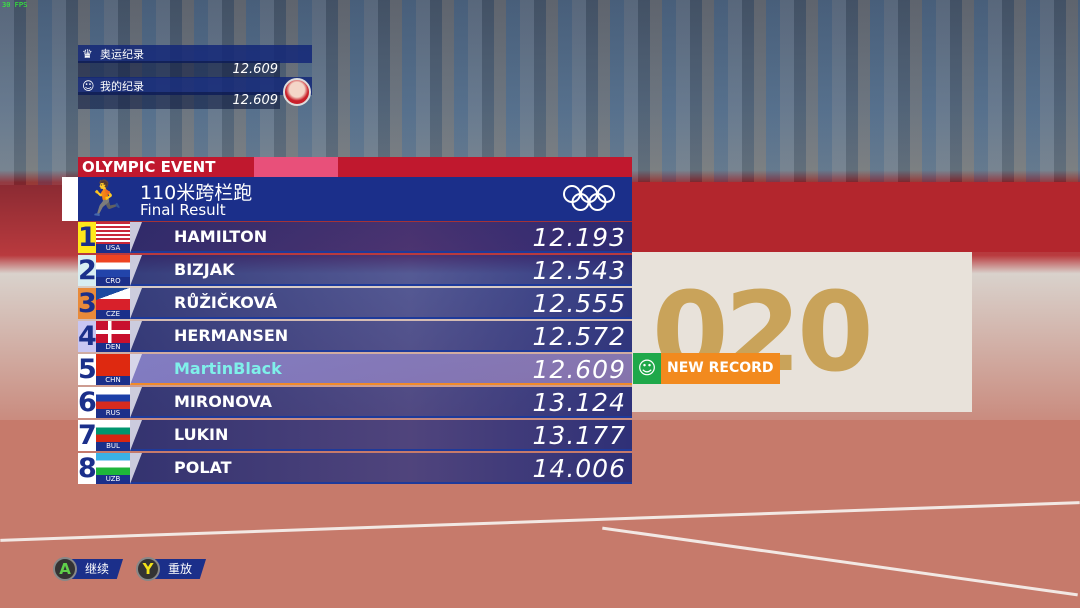 The image size is (1080, 608). I want to click on country-code: CZE, so click(113, 314).